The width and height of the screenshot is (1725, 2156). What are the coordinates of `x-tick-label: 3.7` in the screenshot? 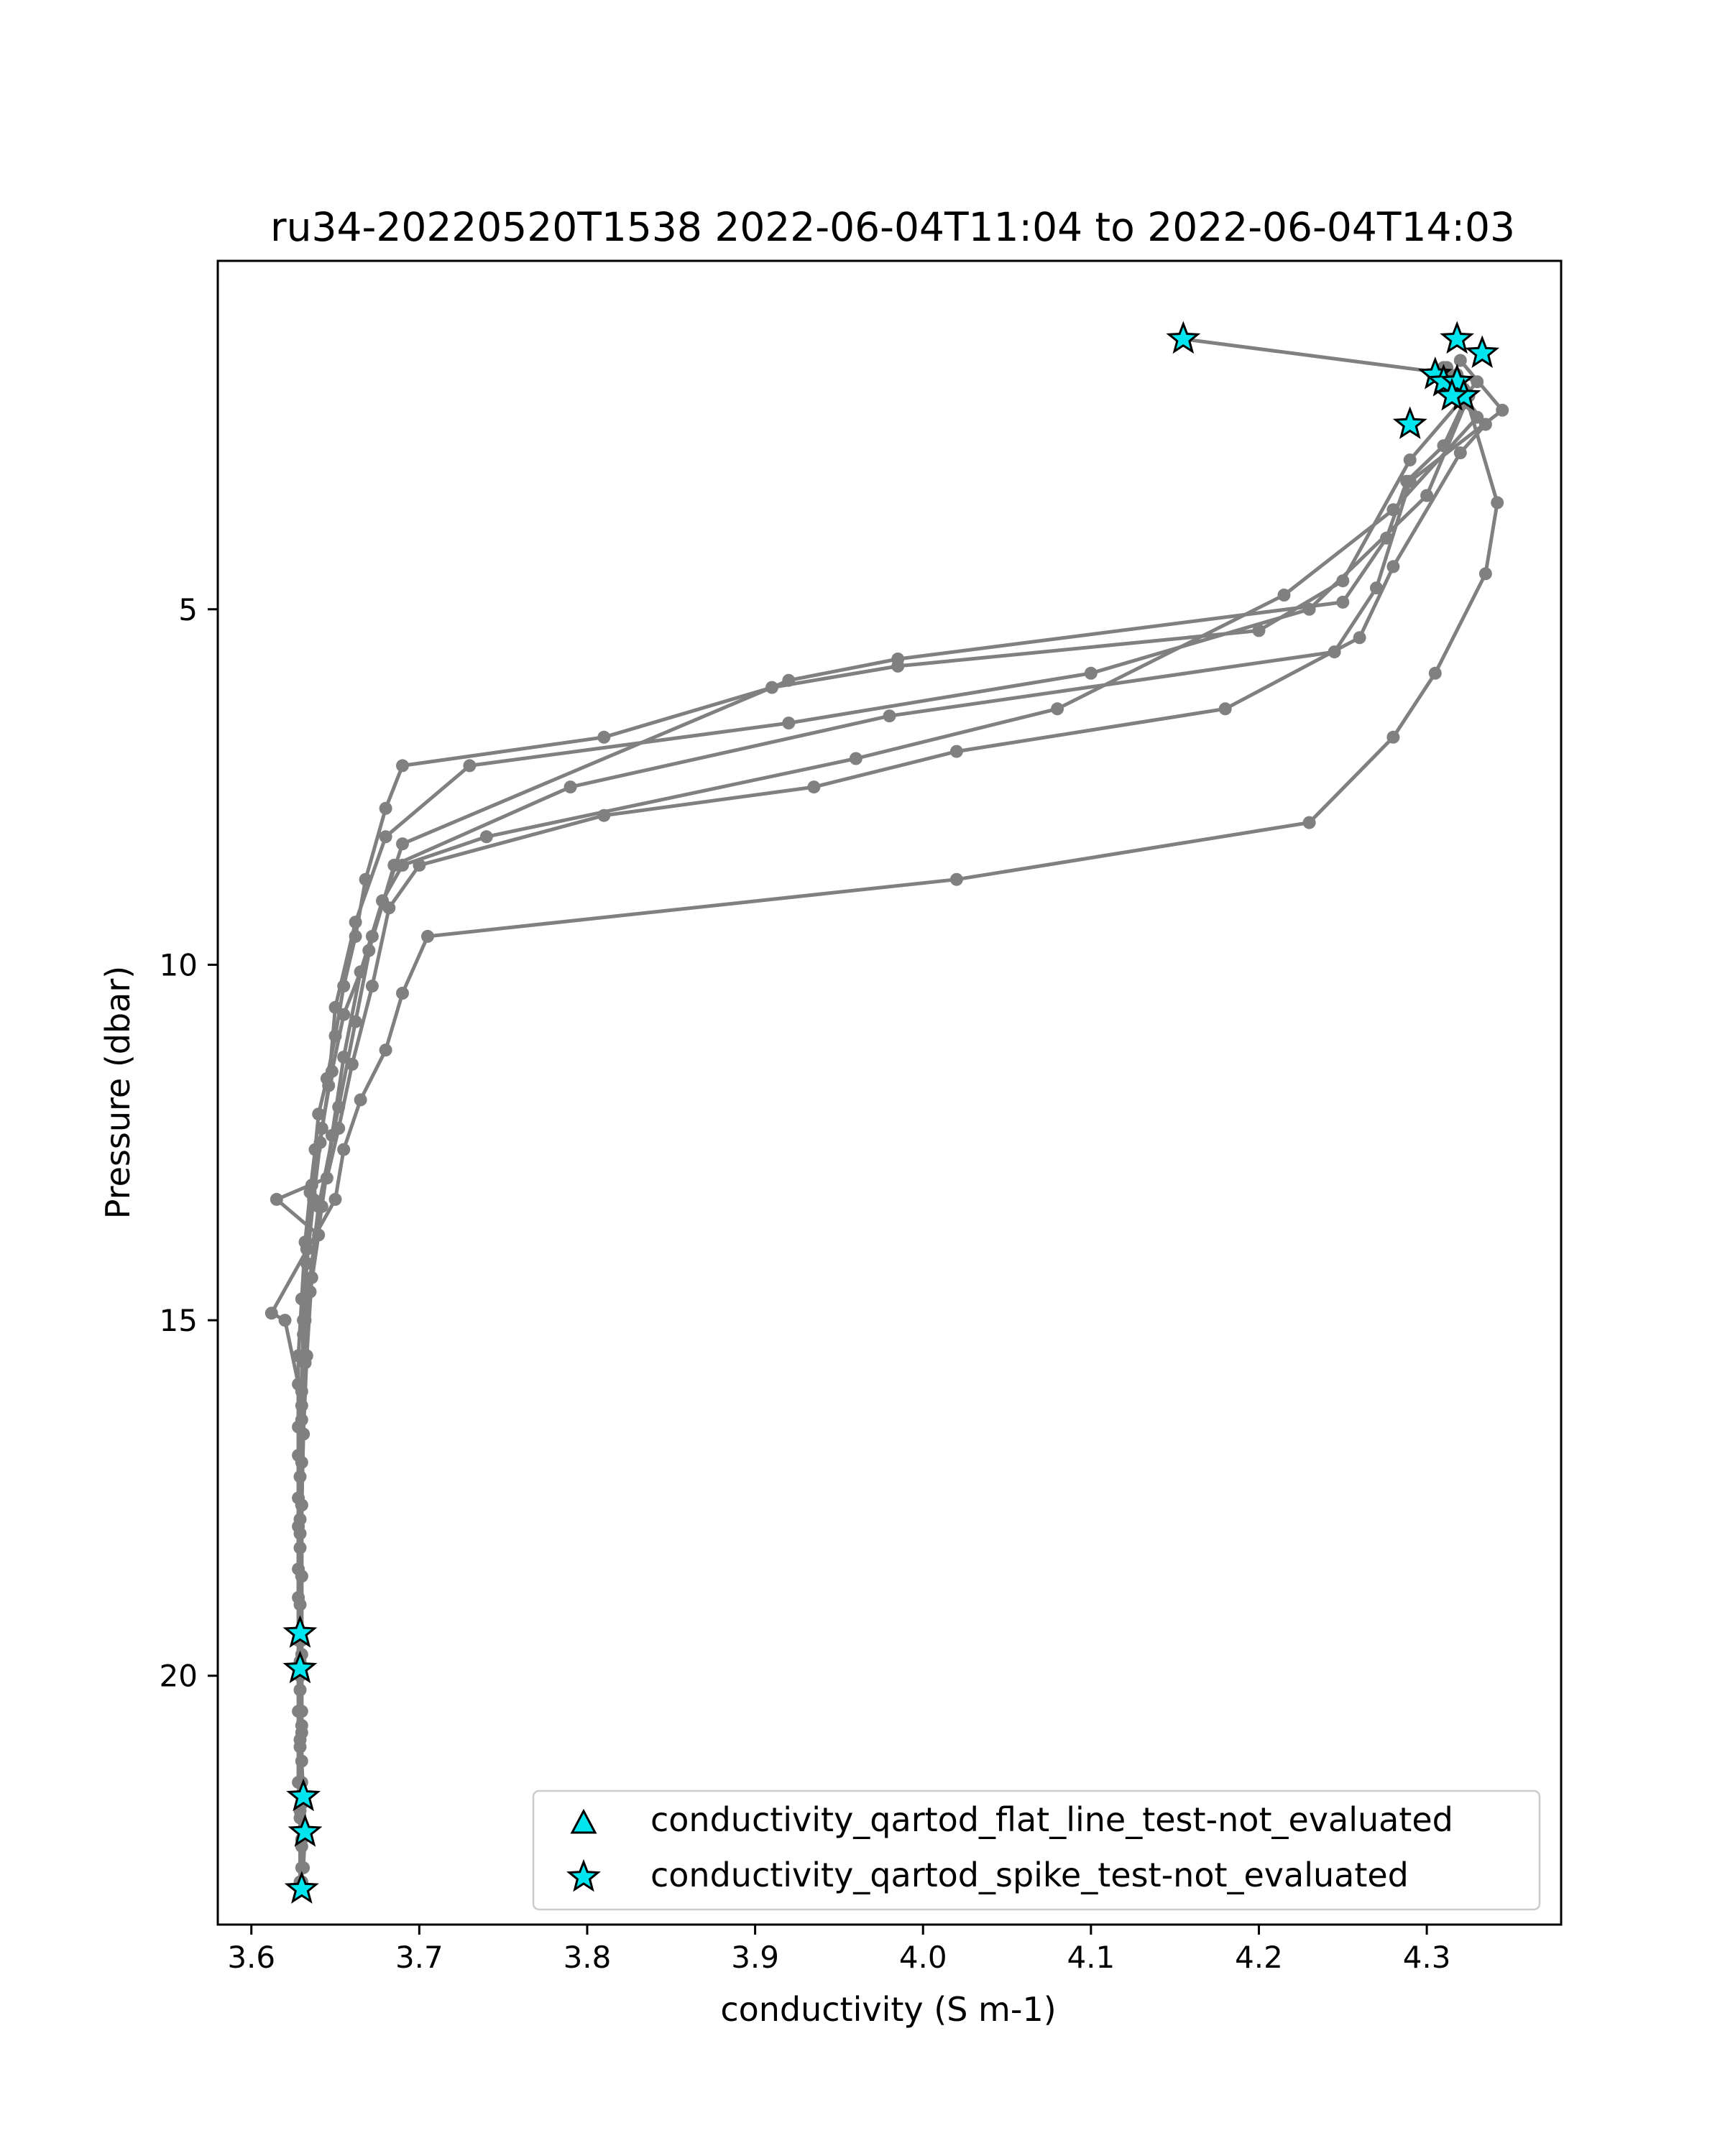 It's located at (419, 1958).